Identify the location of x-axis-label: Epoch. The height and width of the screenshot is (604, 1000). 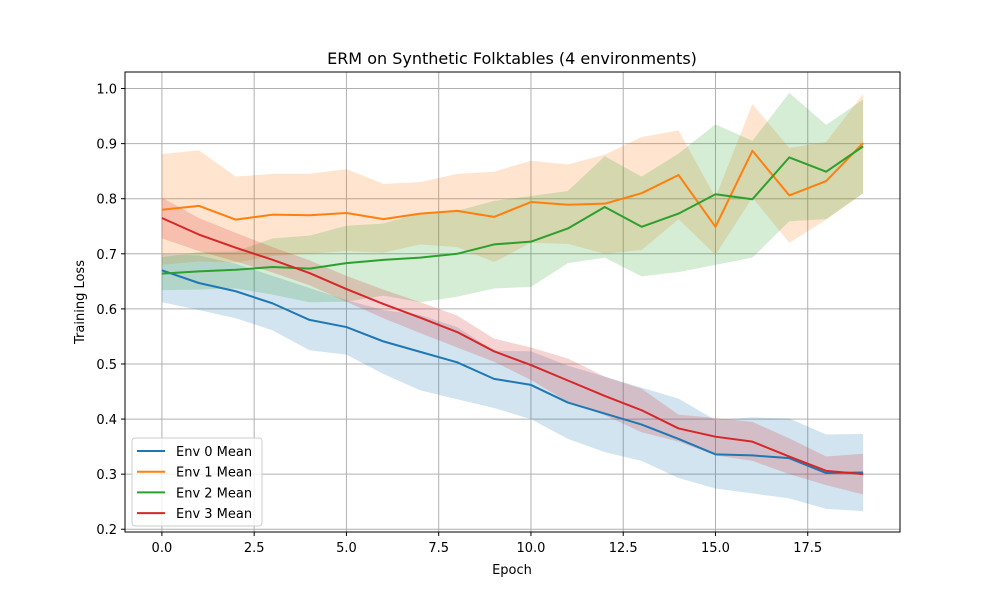
(512, 570).